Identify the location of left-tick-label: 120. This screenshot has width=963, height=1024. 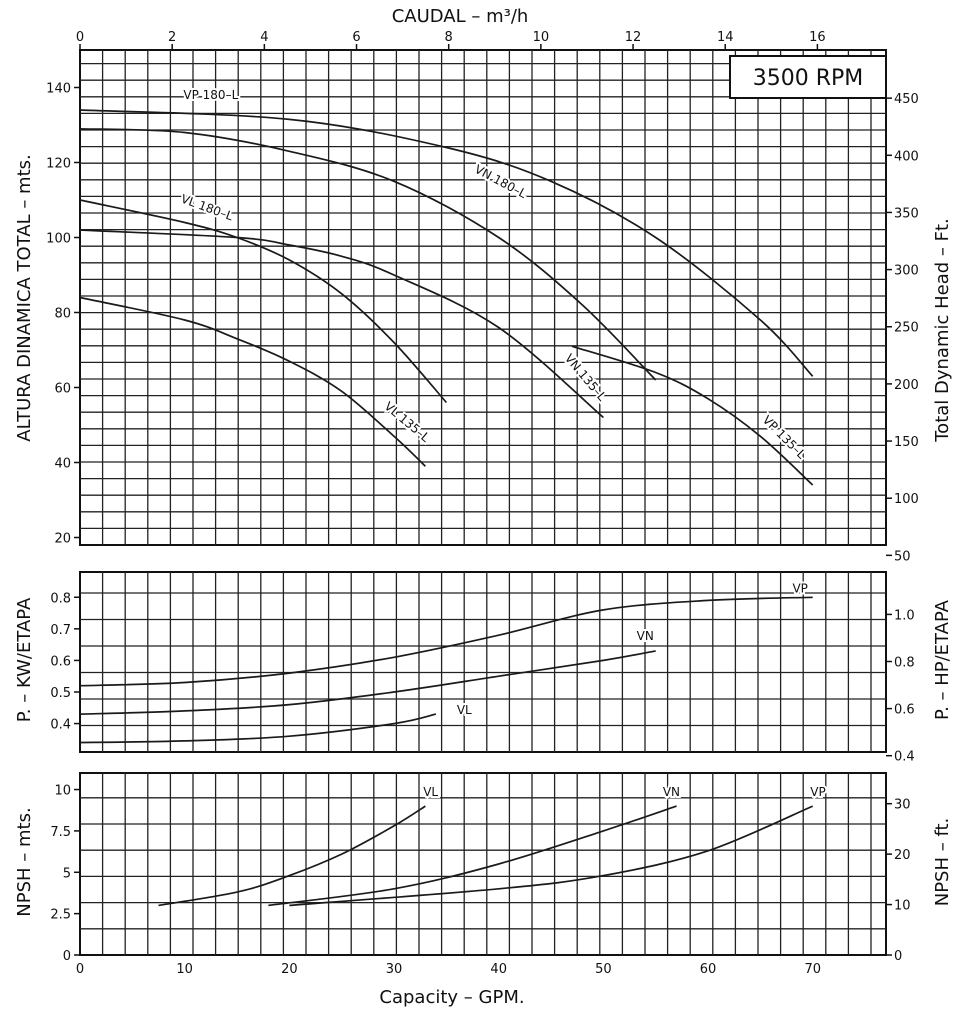
(58, 164).